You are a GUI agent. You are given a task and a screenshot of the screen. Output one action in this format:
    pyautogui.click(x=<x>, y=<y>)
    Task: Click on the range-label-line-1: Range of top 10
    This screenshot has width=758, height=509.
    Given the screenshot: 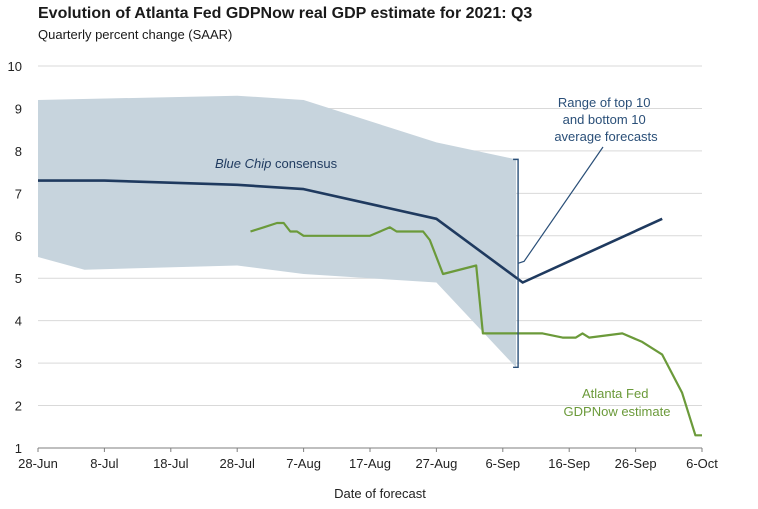 What is the action you would take?
    pyautogui.click(x=604, y=102)
    